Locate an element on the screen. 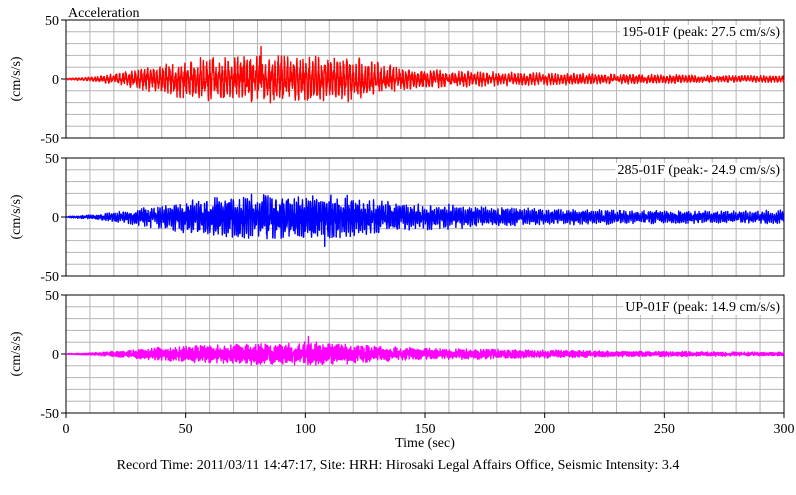 This screenshot has width=796, height=495. x-axis-ticks: 0 50 100 150 200 250 300 is located at coordinates (429, 425).